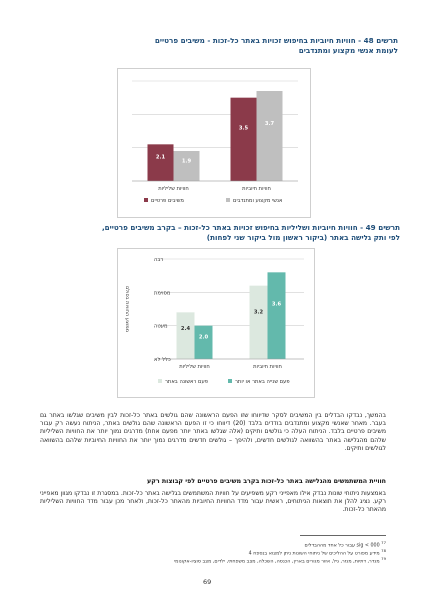 The width and height of the screenshot is (424, 600). Describe the element at coordinates (383, 542) in the screenshot. I see `footnote-1-mark: 77` at that location.